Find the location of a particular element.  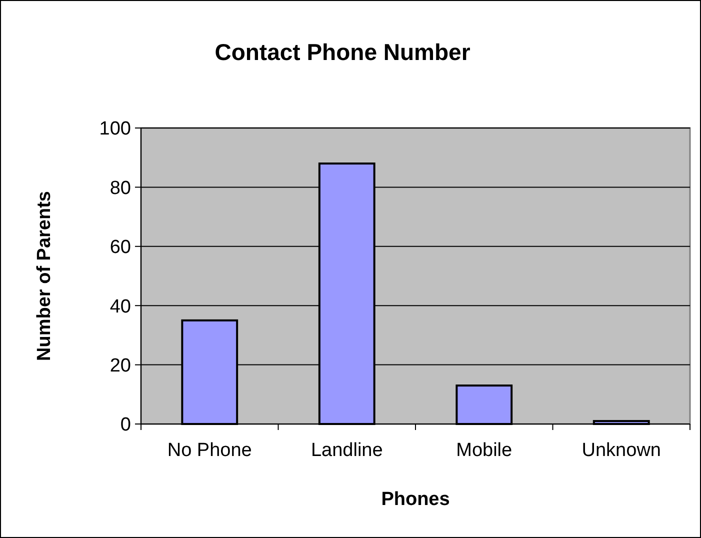

bar is located at coordinates (484, 404).